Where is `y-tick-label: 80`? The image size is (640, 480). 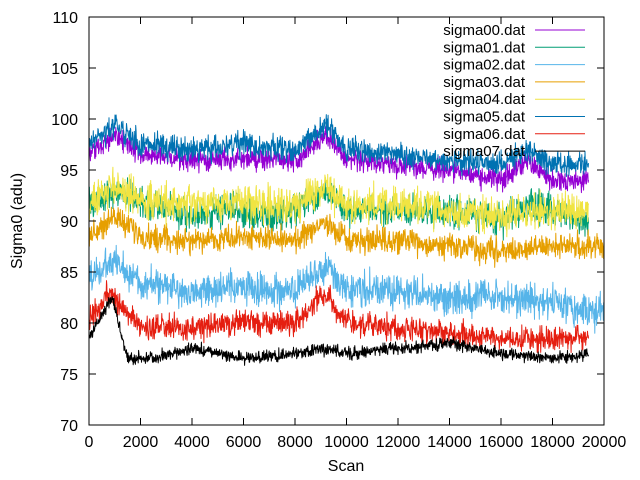 y-tick-label: 80 is located at coordinates (69, 324).